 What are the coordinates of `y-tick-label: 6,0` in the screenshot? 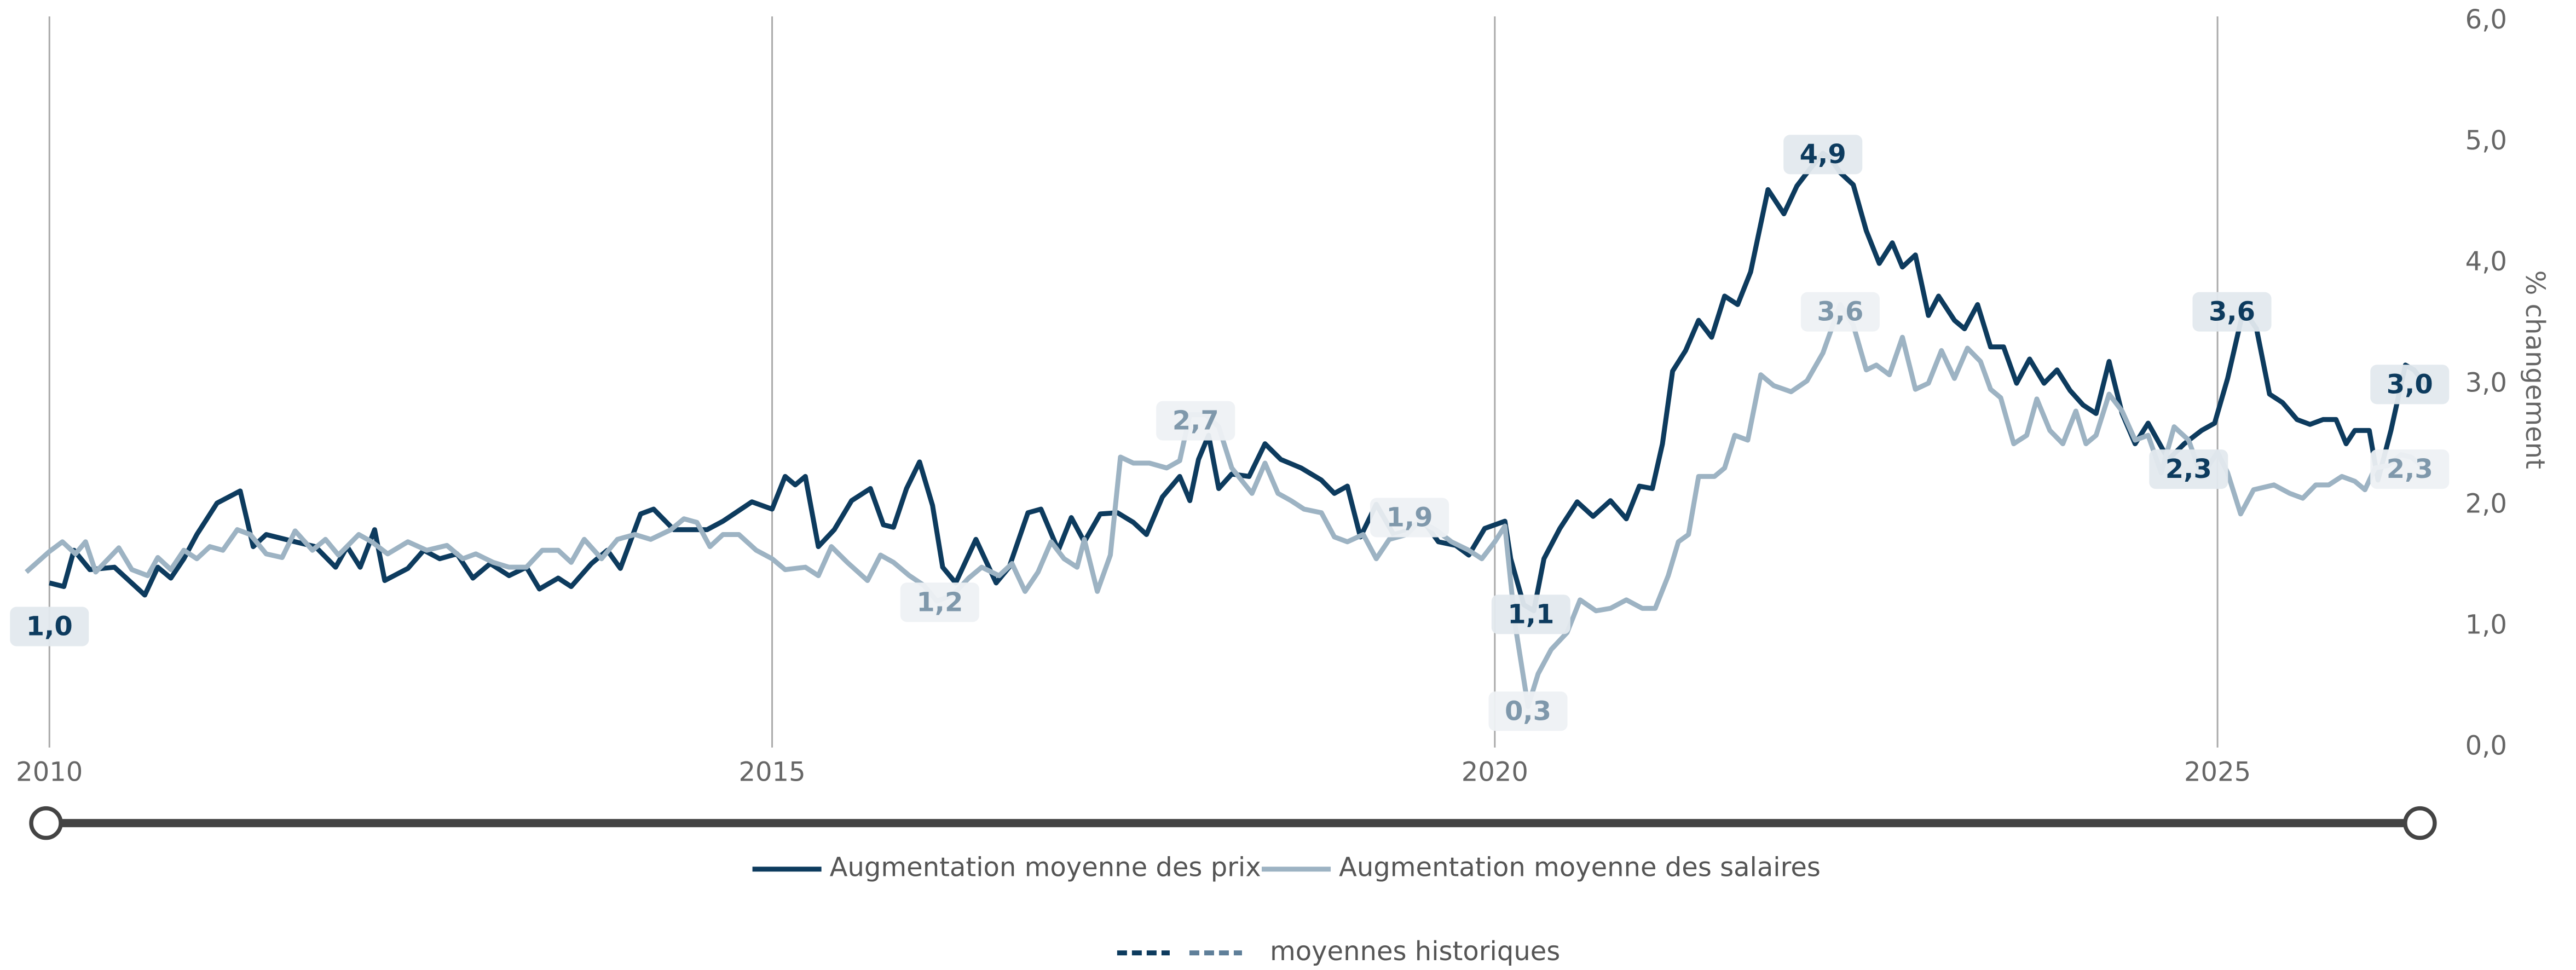 It's located at (2486, 19).